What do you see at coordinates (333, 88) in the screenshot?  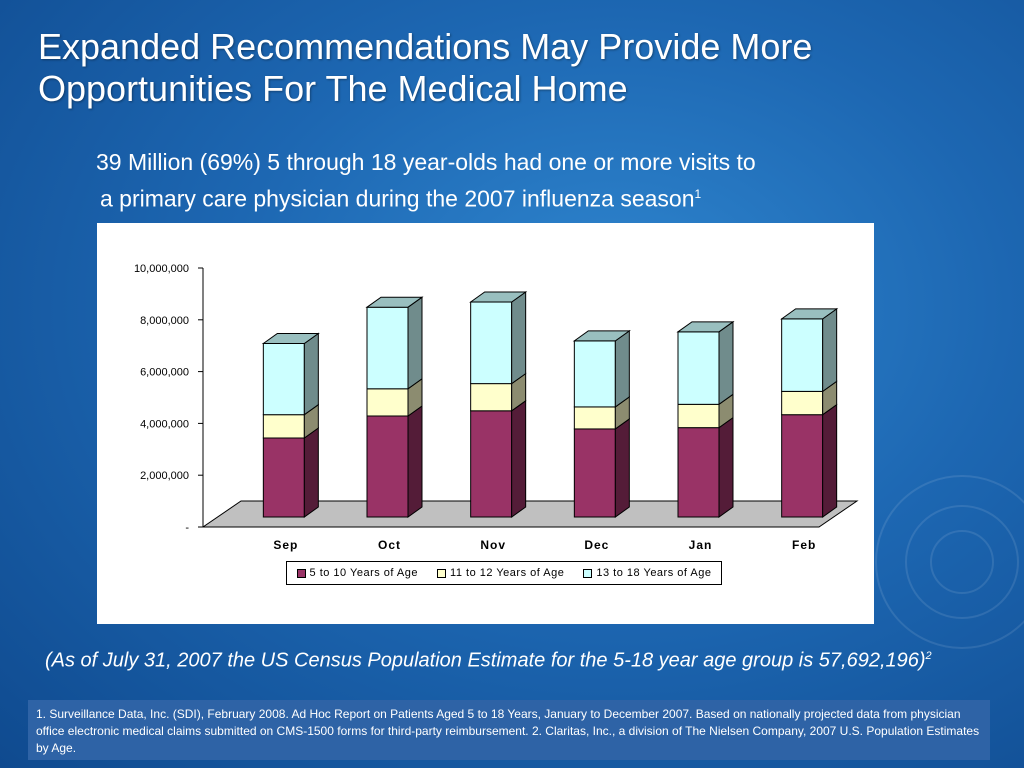 I see `title-line-2: Opportunities For The Medical Home` at bounding box center [333, 88].